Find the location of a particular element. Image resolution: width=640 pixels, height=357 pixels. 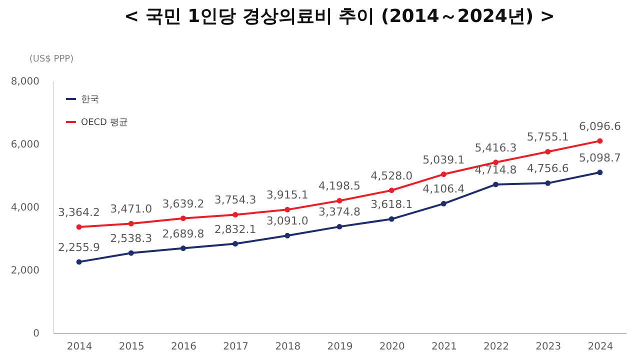

data-label: 2,832.1 is located at coordinates (235, 229).